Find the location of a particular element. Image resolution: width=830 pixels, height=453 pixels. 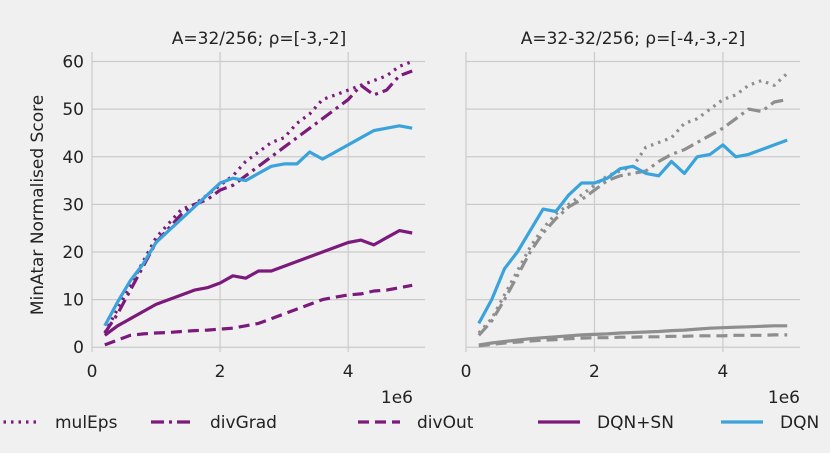

y-axis-label: MinAtar Normalised Score is located at coordinates (38, 205).